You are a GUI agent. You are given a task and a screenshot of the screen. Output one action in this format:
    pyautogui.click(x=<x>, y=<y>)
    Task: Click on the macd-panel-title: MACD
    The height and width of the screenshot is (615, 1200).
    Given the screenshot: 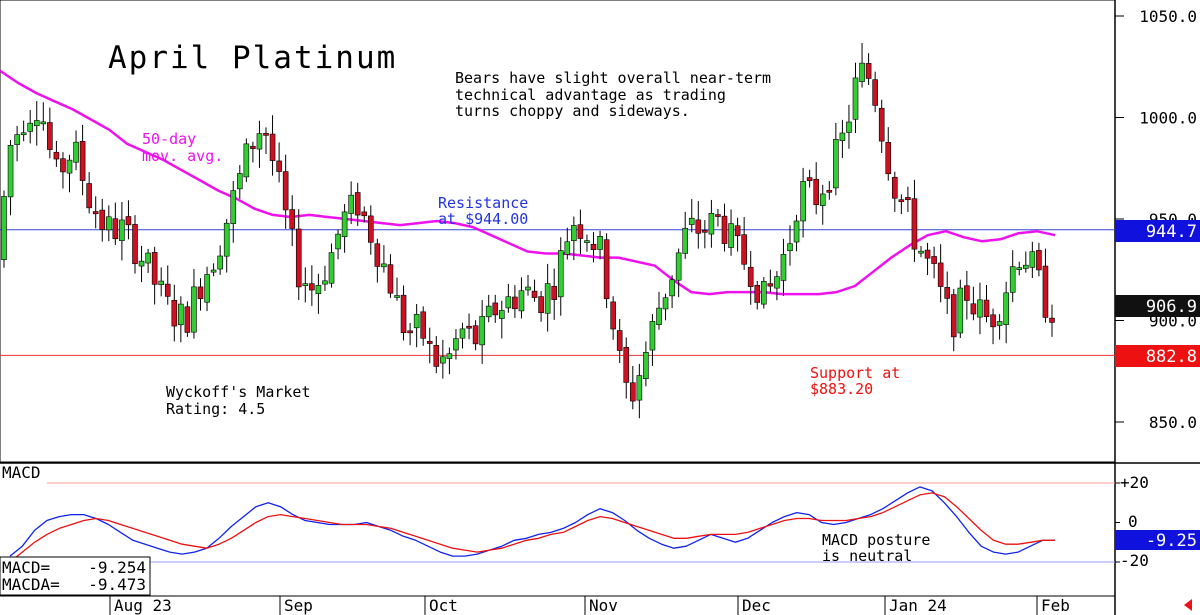 What is the action you would take?
    pyautogui.click(x=21, y=472)
    